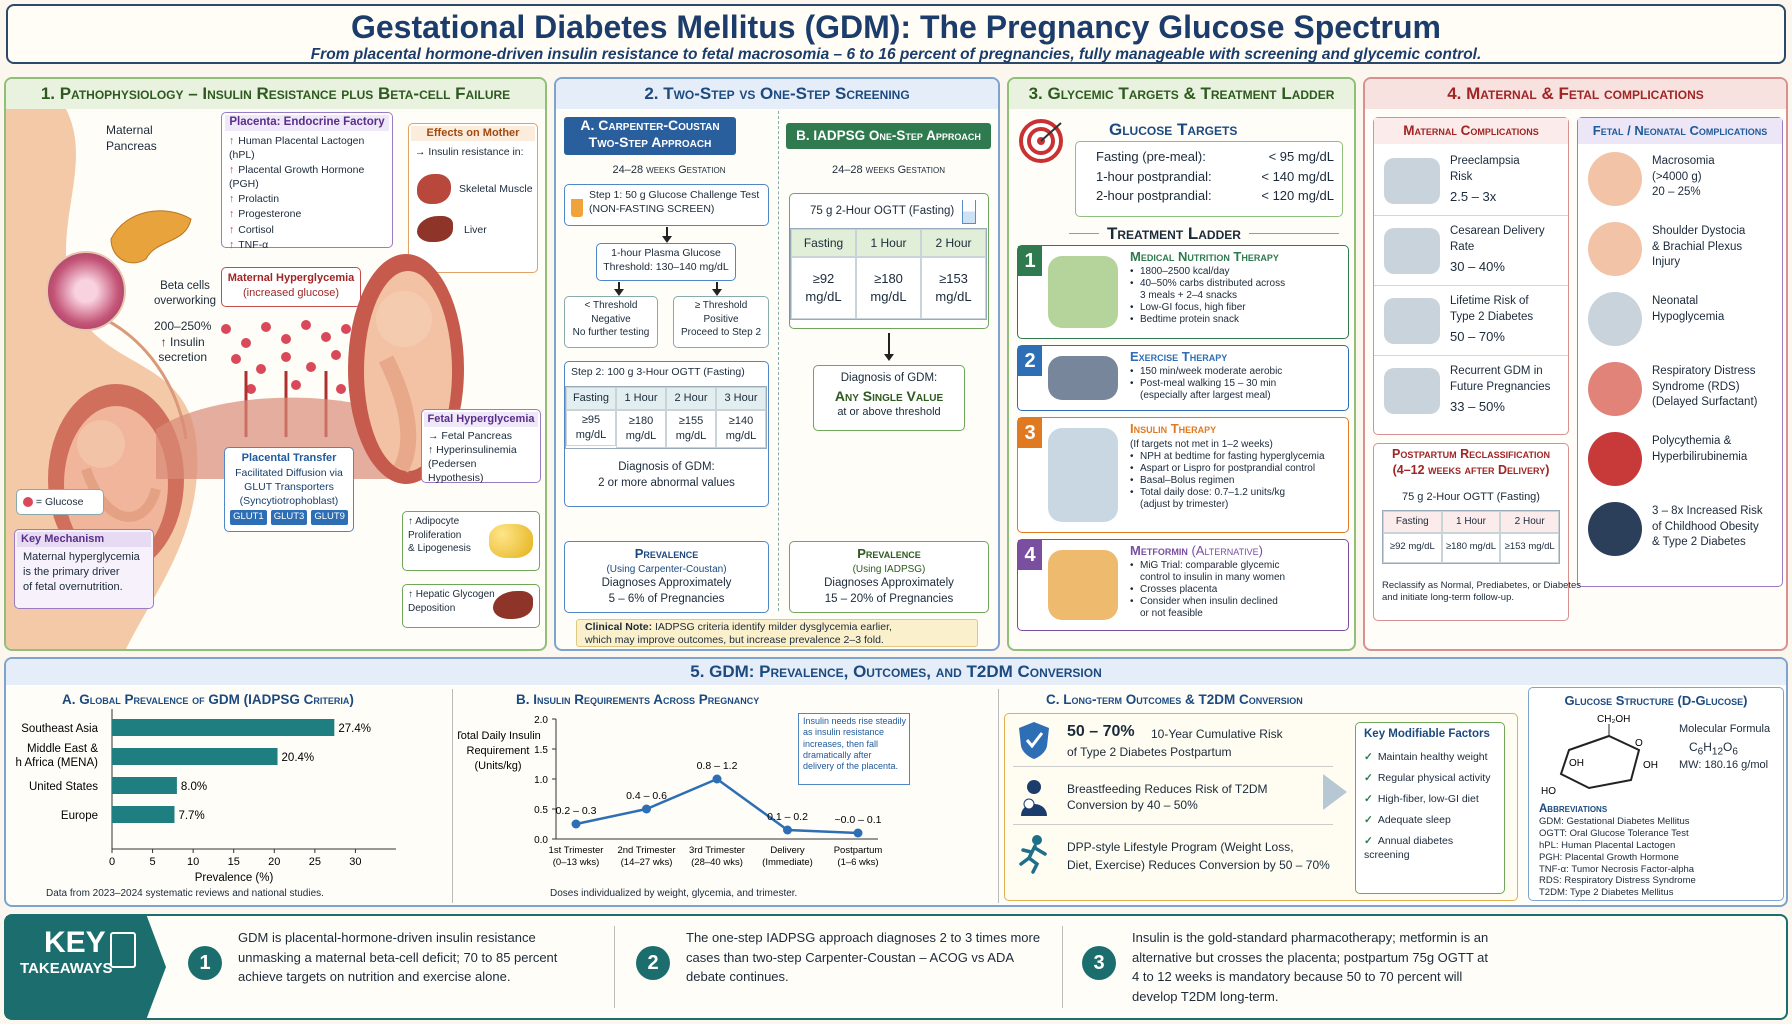  Describe the element at coordinates (315, 862) in the screenshot. I see `x-tick-label: 25` at that location.